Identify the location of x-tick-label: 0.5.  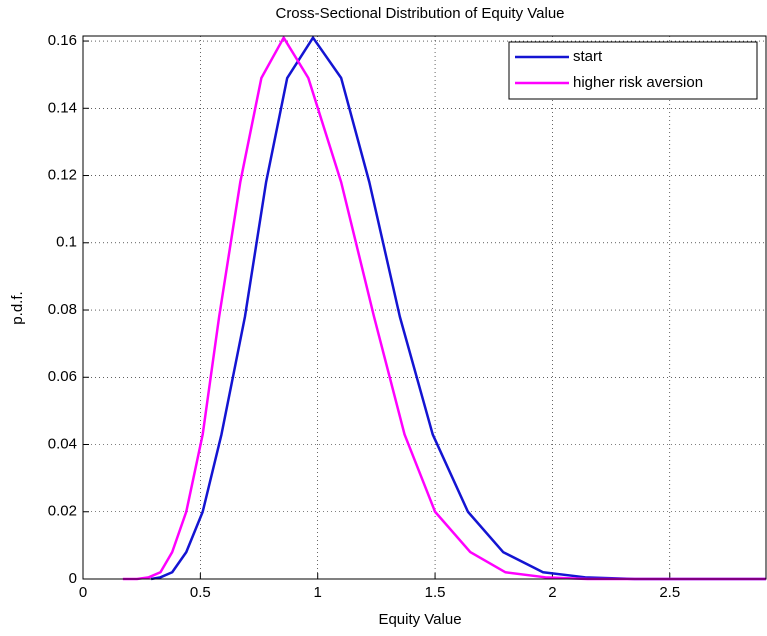
(200, 592).